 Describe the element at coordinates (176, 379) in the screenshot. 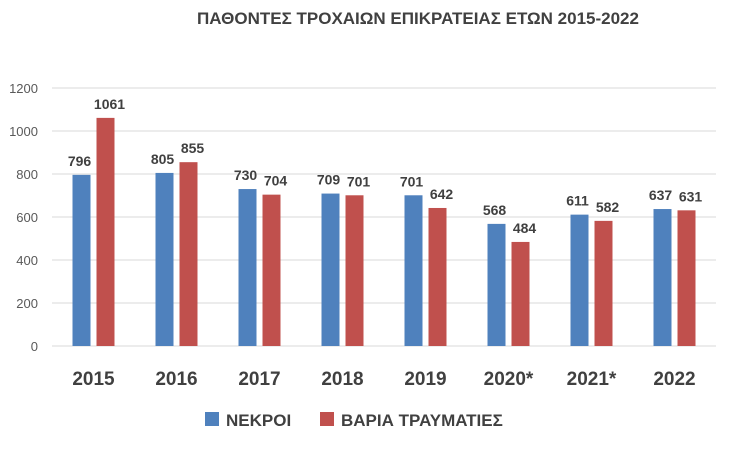

I see `x-tick-label: 2016` at that location.